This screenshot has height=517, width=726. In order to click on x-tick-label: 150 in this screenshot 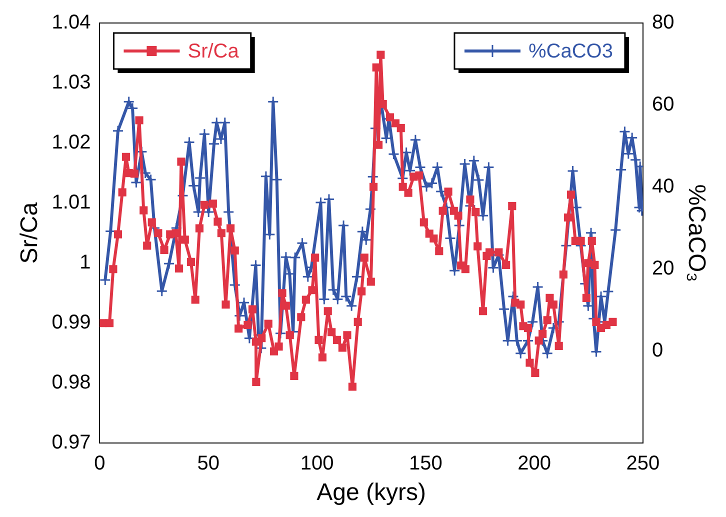, I will do `click(425, 463)`.